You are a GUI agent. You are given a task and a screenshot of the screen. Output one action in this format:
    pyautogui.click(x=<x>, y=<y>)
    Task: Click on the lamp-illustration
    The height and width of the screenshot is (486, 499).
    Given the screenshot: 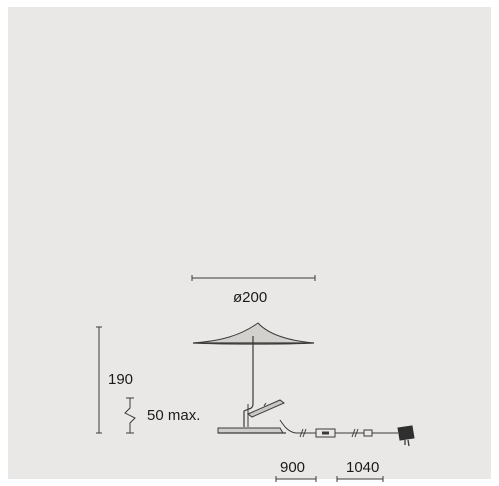 What is the action you would take?
    pyautogui.click(x=253, y=378)
    